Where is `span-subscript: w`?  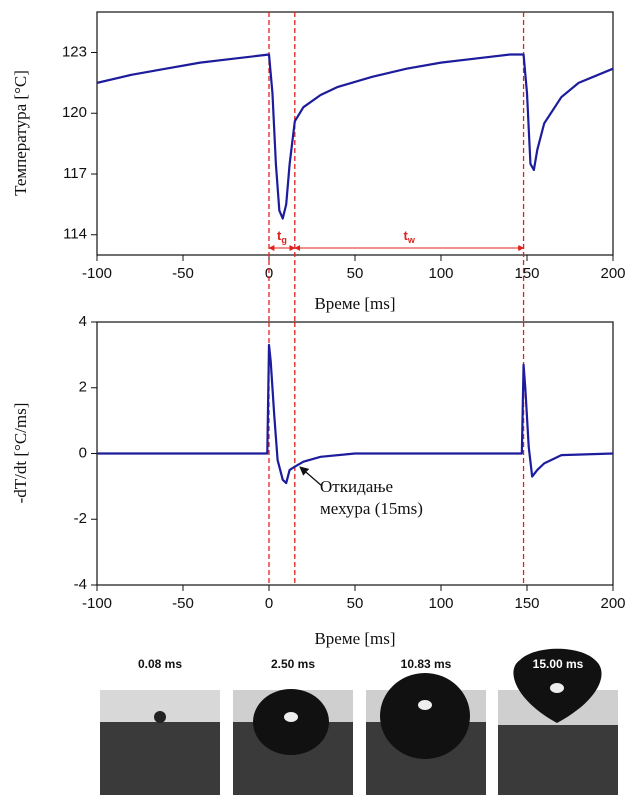 span-subscript: w is located at coordinates (411, 240).